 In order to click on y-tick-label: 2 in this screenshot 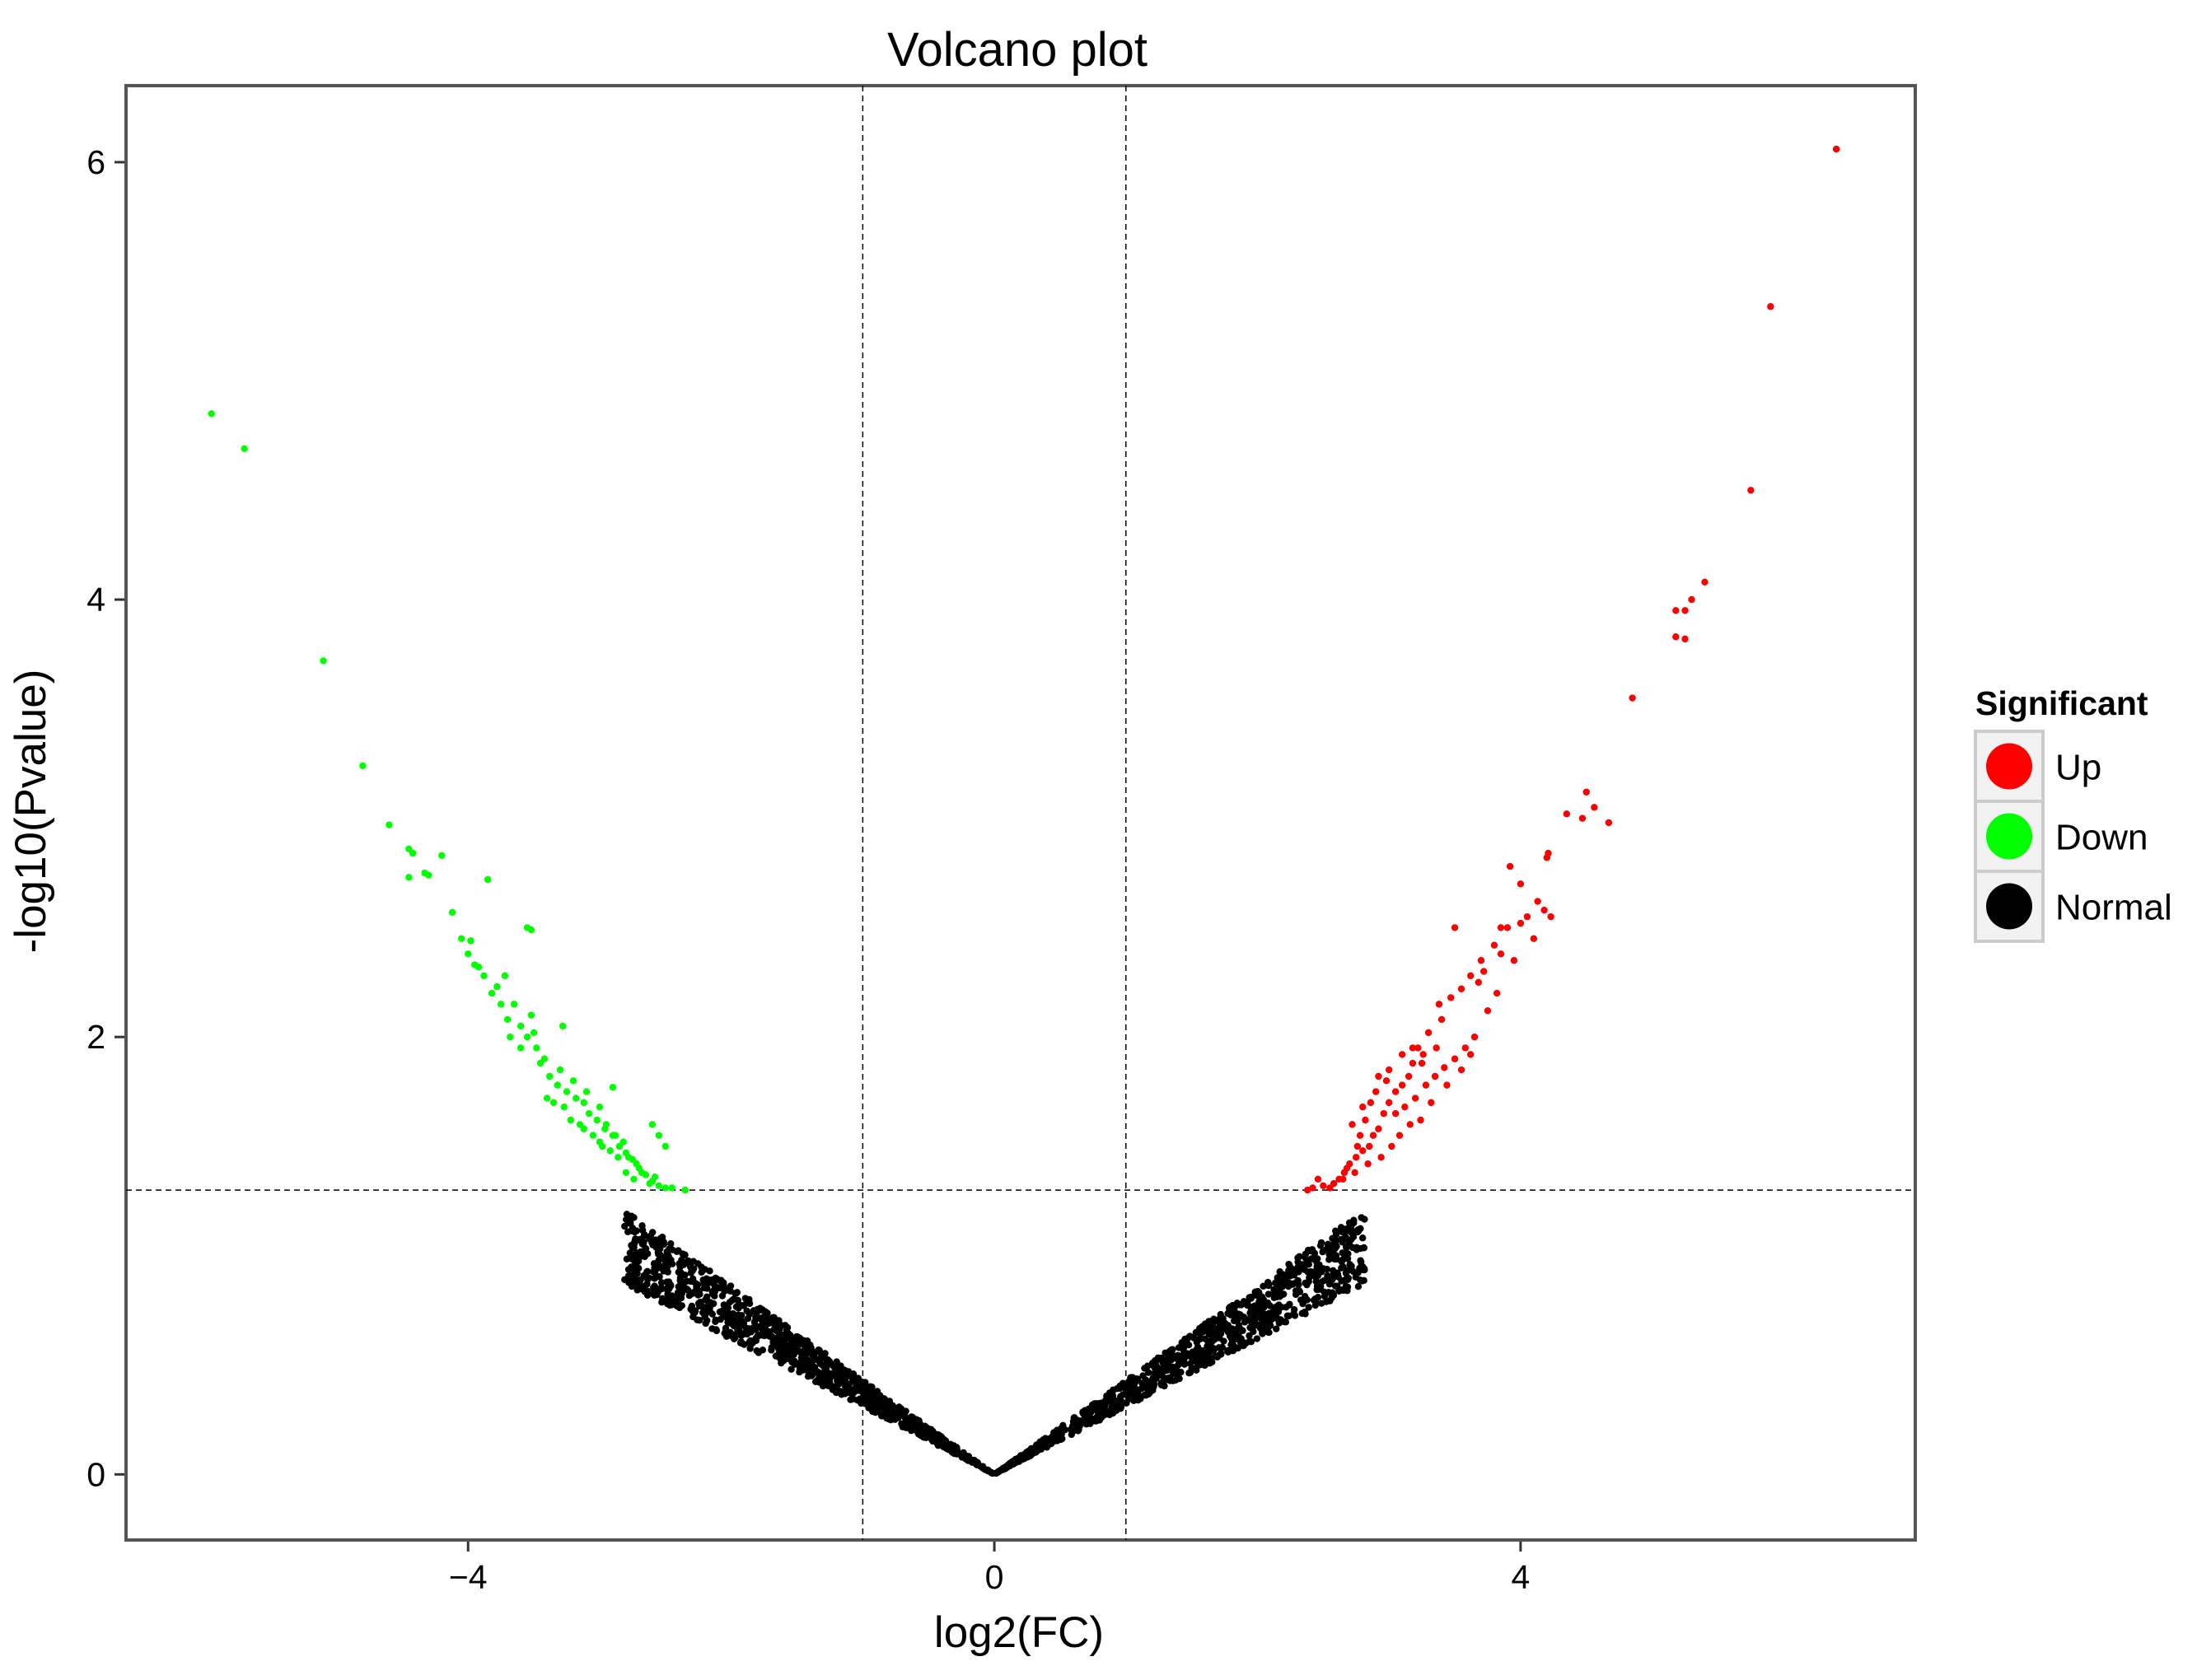, I will do `click(96, 1037)`.